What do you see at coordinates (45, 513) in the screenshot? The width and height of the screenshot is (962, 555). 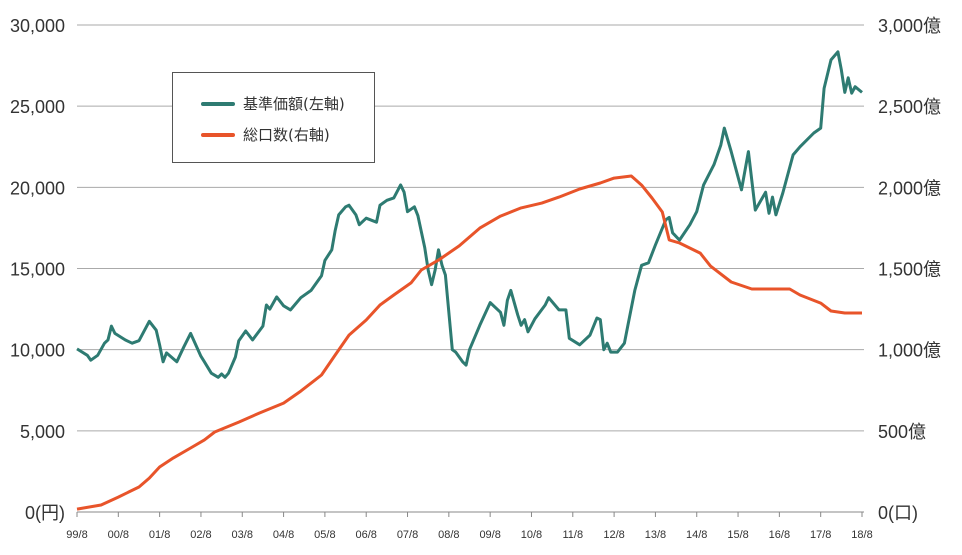 I see `y-left-tick-label: 0(円)` at bounding box center [45, 513].